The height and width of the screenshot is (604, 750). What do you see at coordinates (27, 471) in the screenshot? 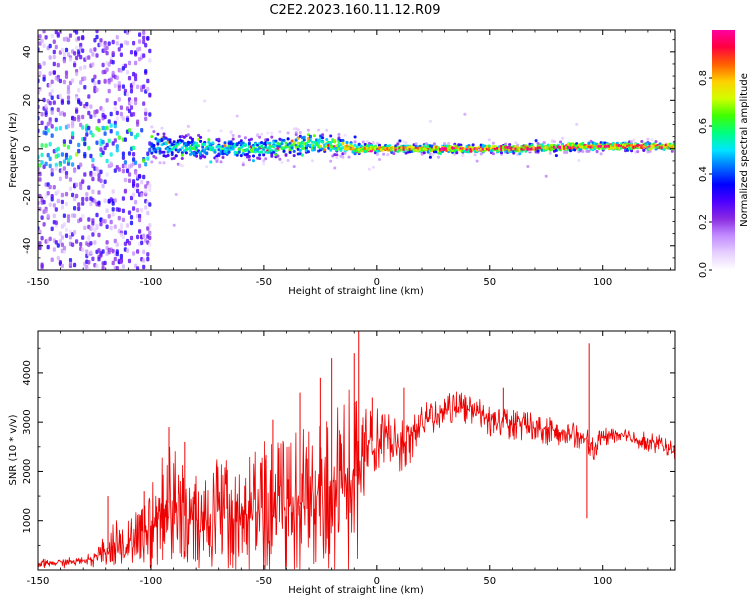
I see `snr-y-tick-label: 2000` at bounding box center [27, 471].